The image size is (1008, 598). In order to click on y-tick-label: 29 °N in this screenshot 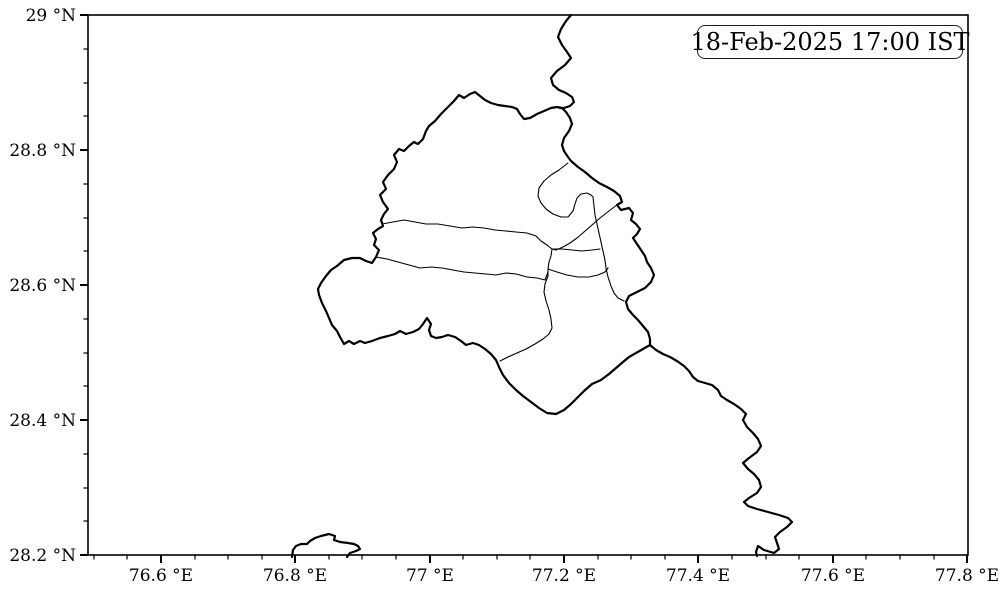, I will do `click(51, 16)`.